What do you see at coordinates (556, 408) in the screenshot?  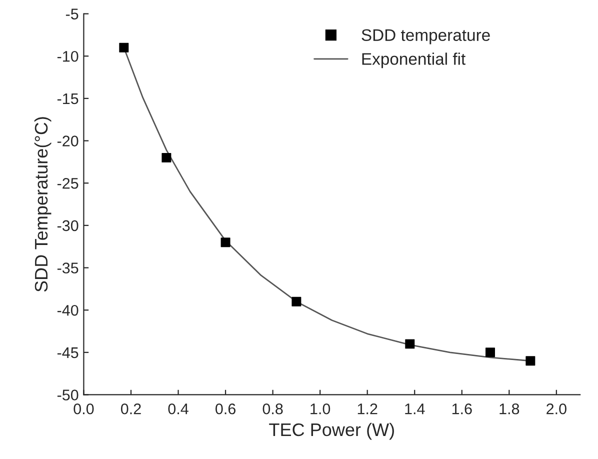 I see `x-tick-label: 2.0` at bounding box center [556, 408].